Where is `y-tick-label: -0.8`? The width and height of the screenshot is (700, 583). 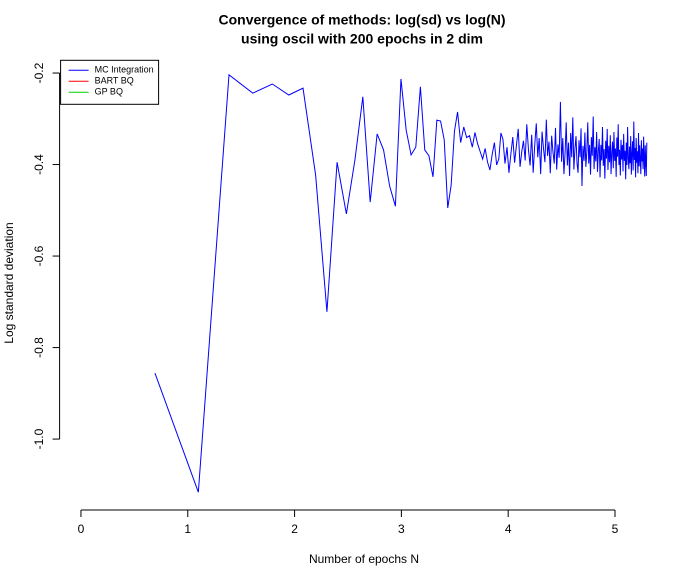 y-tick-label: -0.8 is located at coordinates (39, 347).